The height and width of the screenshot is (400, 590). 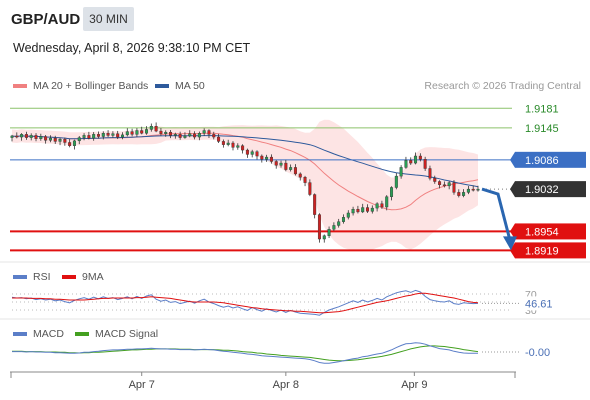 What do you see at coordinates (286, 385) in the screenshot?
I see `x-tick-label-Apr-8: Apr 8` at bounding box center [286, 385].